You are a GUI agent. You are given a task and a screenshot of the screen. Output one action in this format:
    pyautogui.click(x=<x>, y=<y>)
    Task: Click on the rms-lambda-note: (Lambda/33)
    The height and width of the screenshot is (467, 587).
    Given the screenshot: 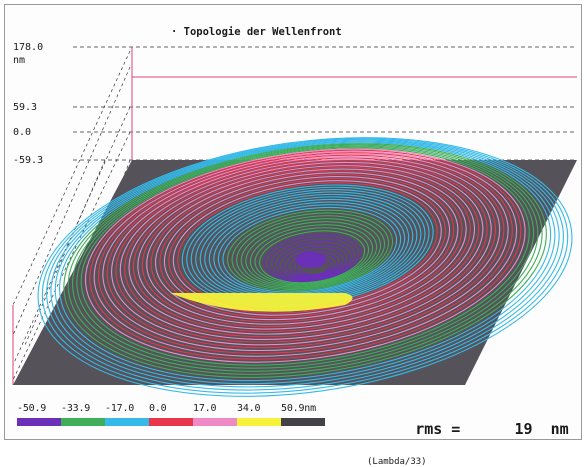 What is the action you would take?
    pyautogui.click(x=397, y=462)
    